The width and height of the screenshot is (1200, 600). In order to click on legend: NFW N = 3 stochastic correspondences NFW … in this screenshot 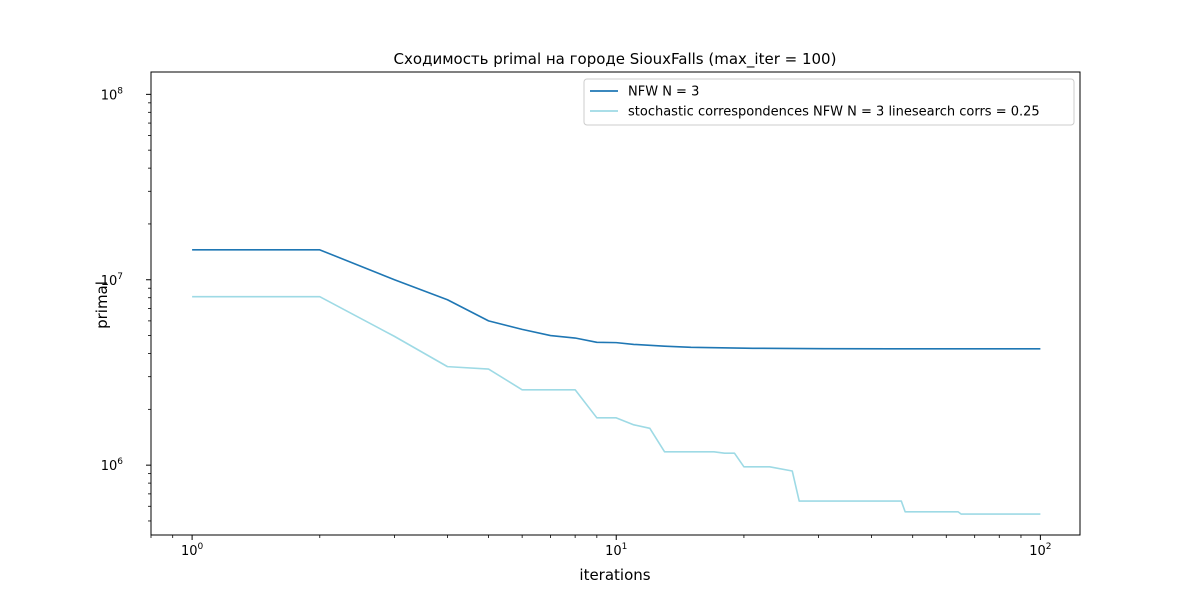, I will do `click(829, 102)`.